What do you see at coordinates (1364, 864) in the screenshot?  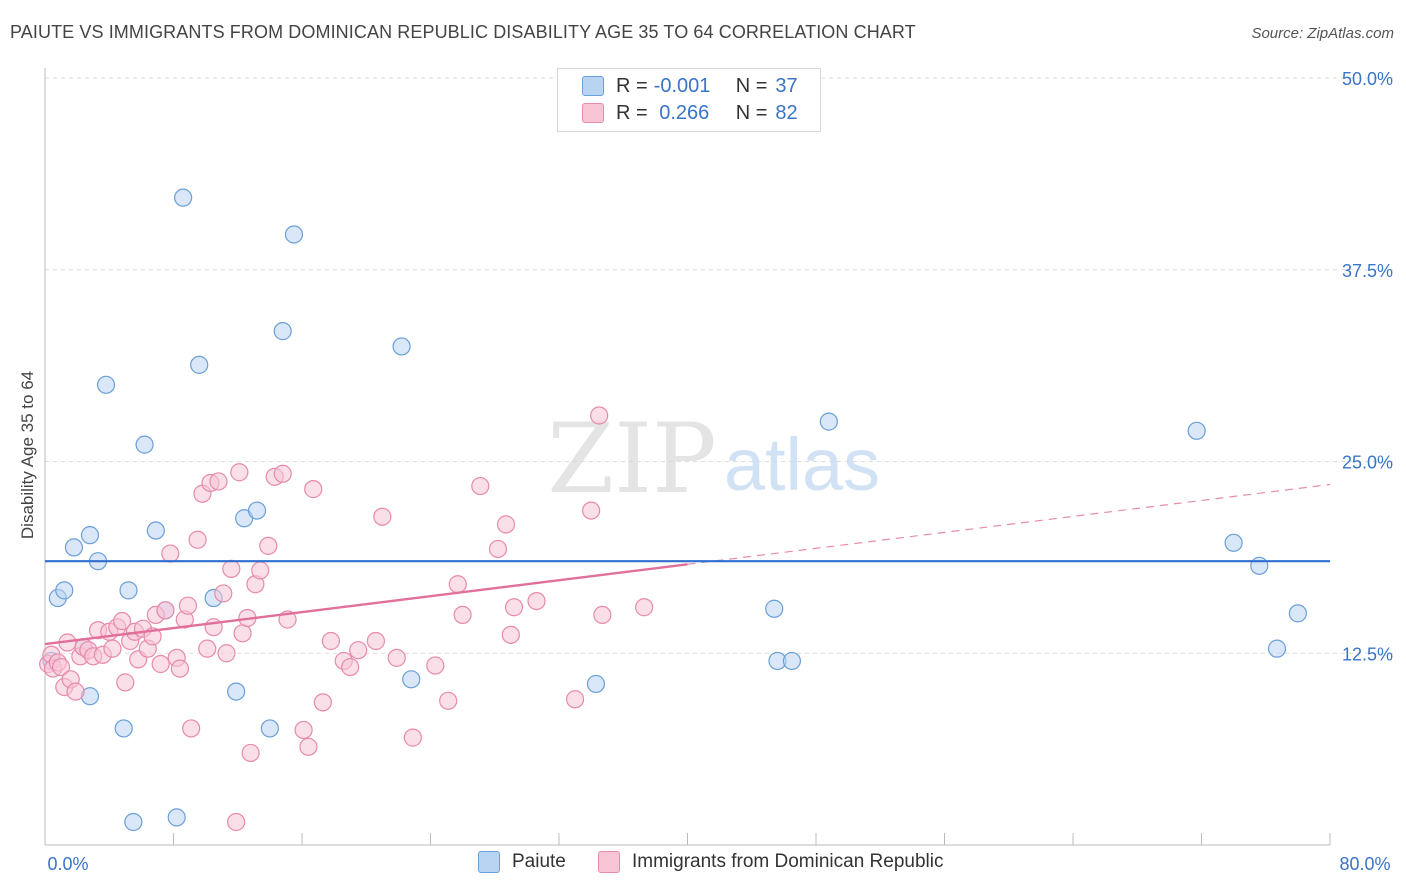 I see `x-tick-label: 80.0%` at bounding box center [1364, 864].